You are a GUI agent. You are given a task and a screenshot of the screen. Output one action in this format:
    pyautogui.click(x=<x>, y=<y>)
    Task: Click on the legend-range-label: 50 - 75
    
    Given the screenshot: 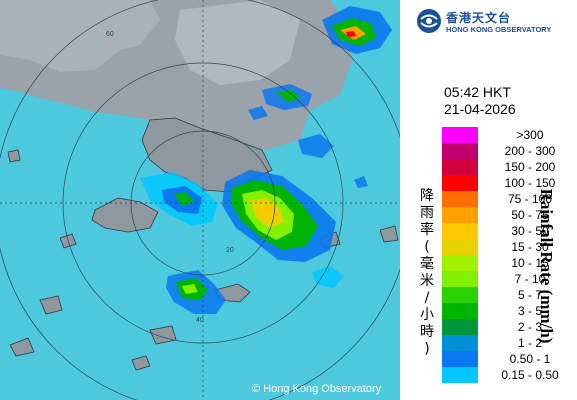 What is the action you would take?
    pyautogui.click(x=530, y=215)
    